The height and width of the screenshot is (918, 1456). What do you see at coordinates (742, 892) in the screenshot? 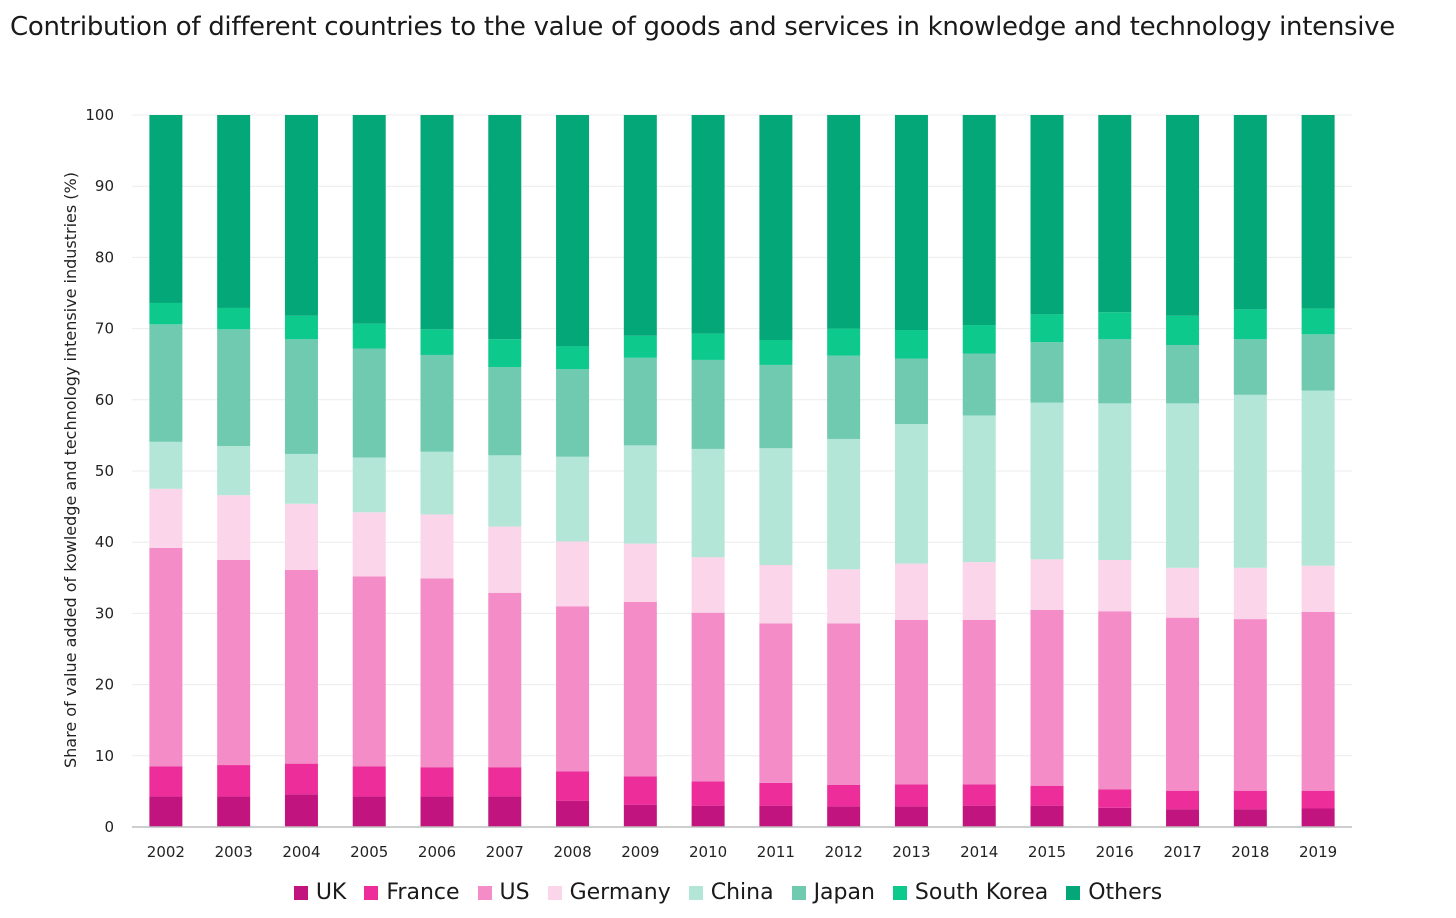
I see `legend-label: China` at bounding box center [742, 892].